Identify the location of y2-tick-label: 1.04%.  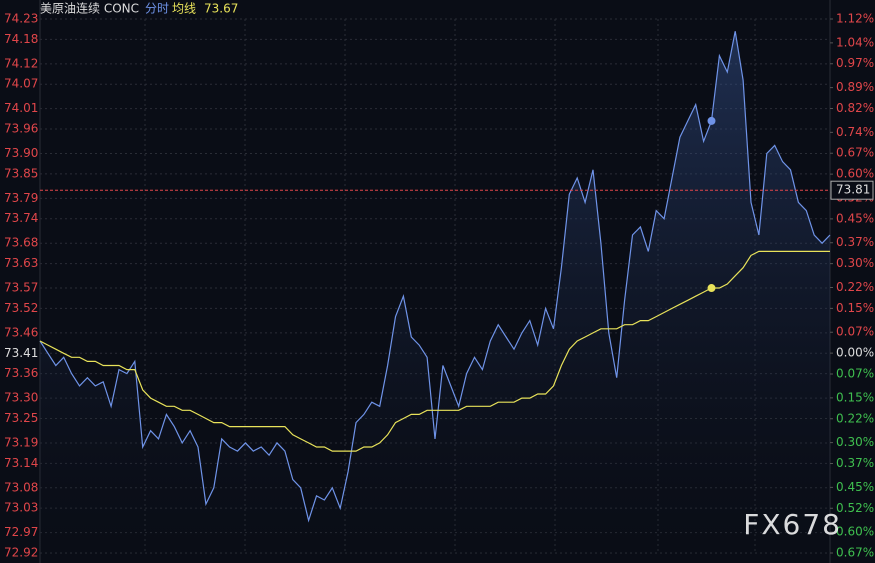
(855, 42).